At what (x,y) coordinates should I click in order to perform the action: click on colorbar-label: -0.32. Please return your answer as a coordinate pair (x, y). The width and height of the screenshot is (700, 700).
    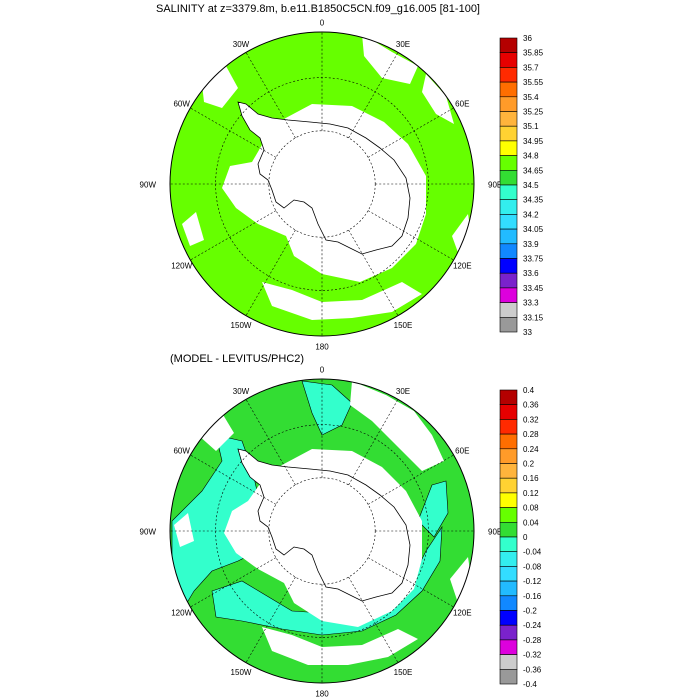
    Looking at the image, I should click on (532, 655).